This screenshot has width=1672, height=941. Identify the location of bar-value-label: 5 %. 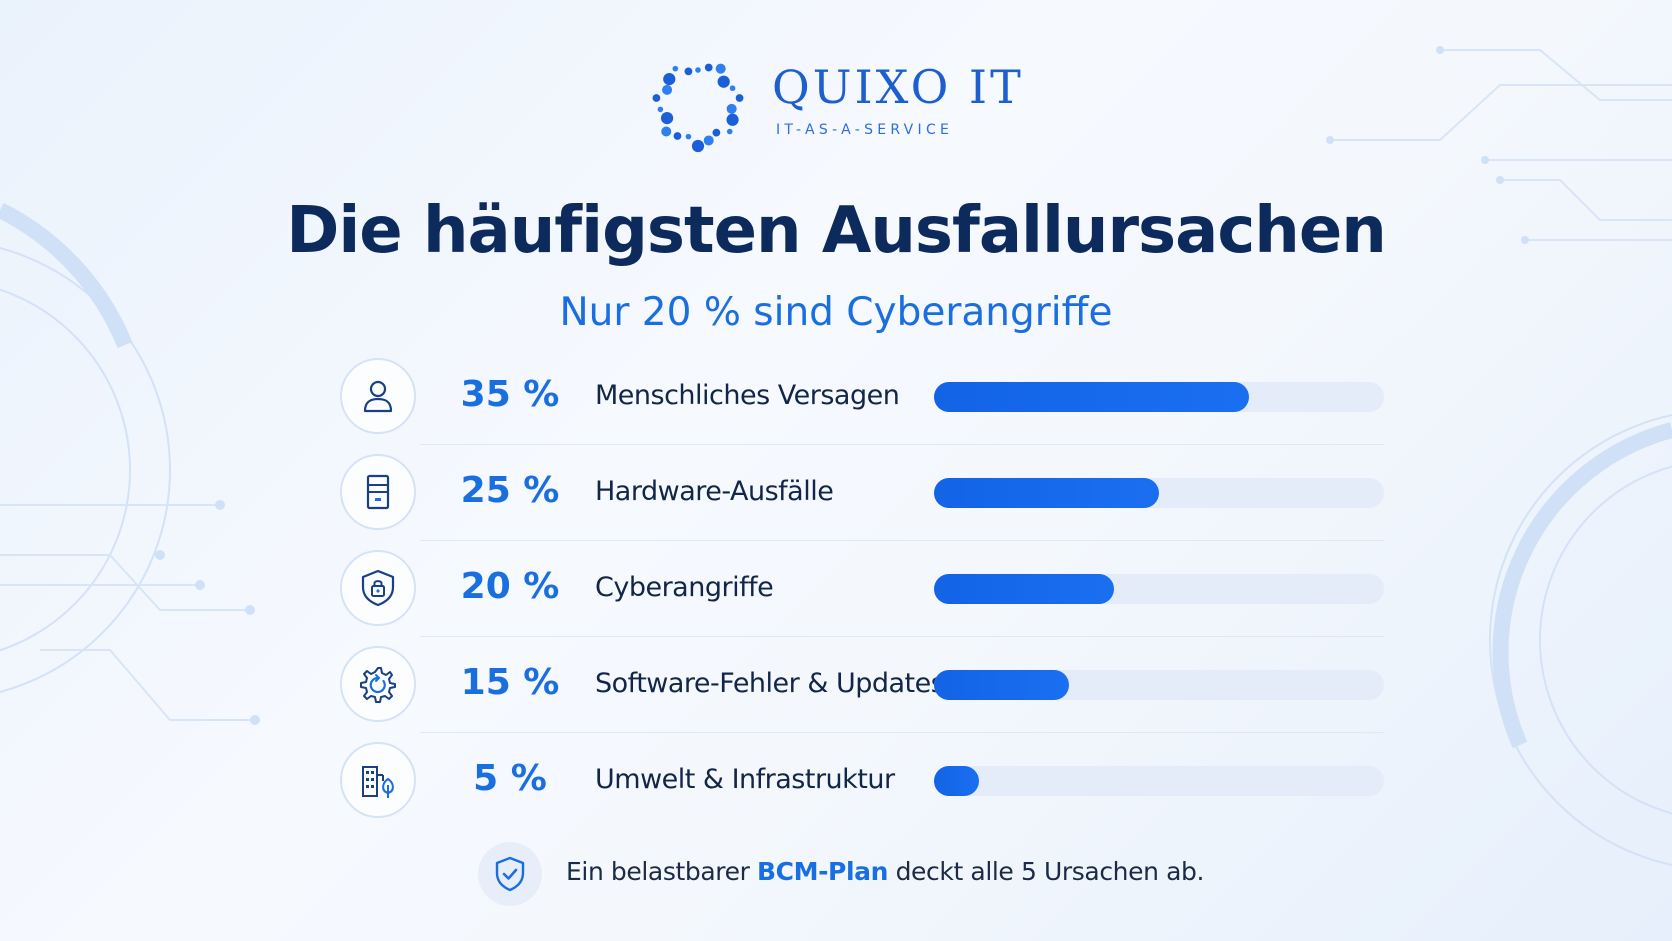
(510, 778).